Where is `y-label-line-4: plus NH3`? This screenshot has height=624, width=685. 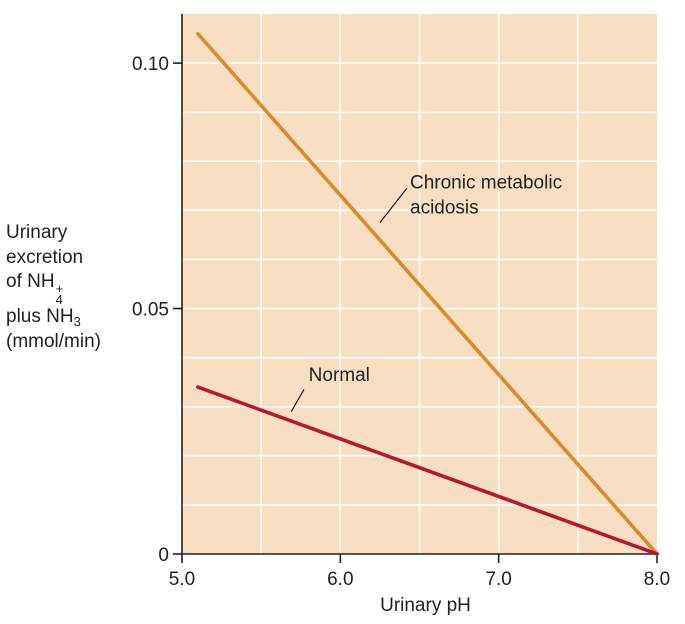 y-label-line-4: plus NH3 is located at coordinates (53, 317).